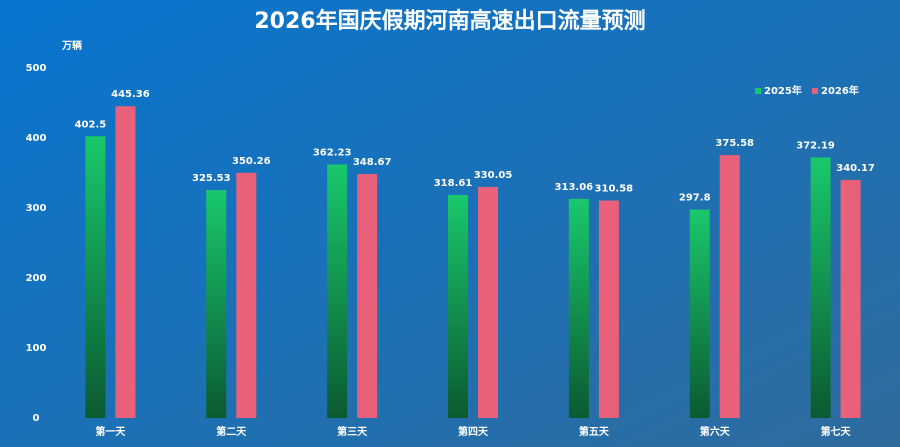 Image resolution: width=900 pixels, height=447 pixels. I want to click on y-tick-label: 400, so click(36, 138).